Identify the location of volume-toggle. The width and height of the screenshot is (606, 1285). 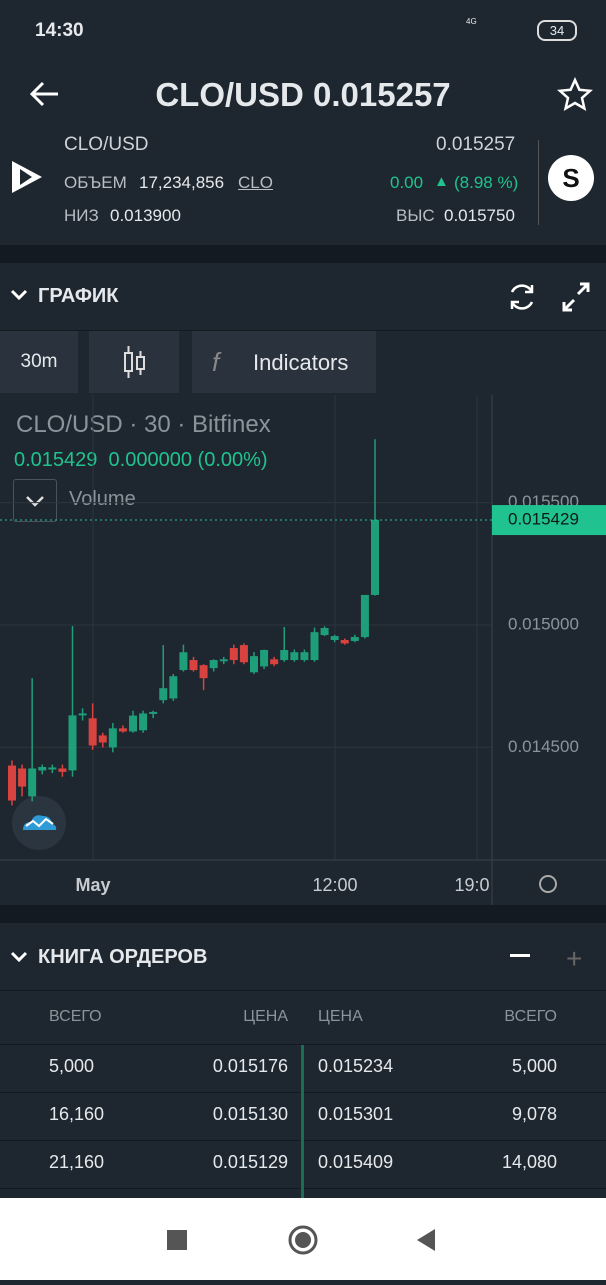
(35, 500).